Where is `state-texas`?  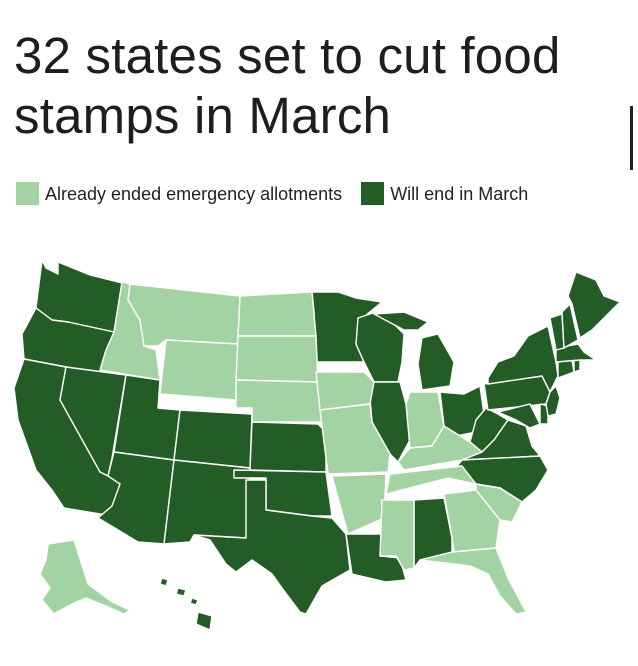
state-texas is located at coordinates (272, 547).